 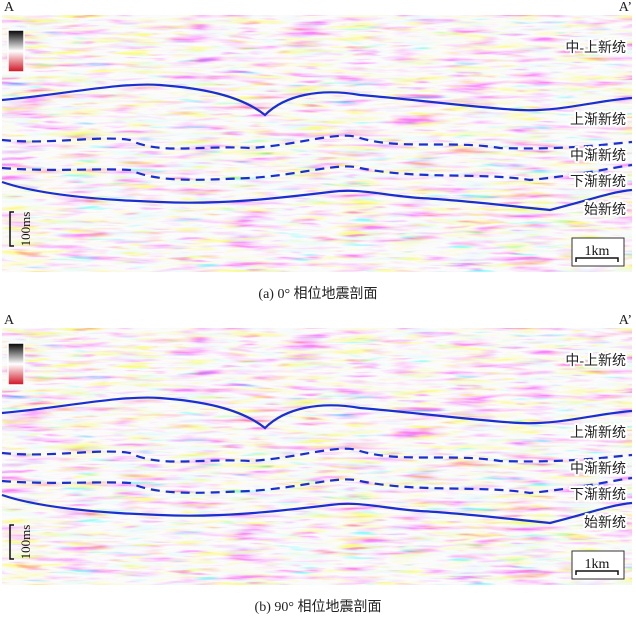 What do you see at coordinates (318, 607) in the screenshot?
I see `caption: (b) 90° 相位地震剖面` at bounding box center [318, 607].